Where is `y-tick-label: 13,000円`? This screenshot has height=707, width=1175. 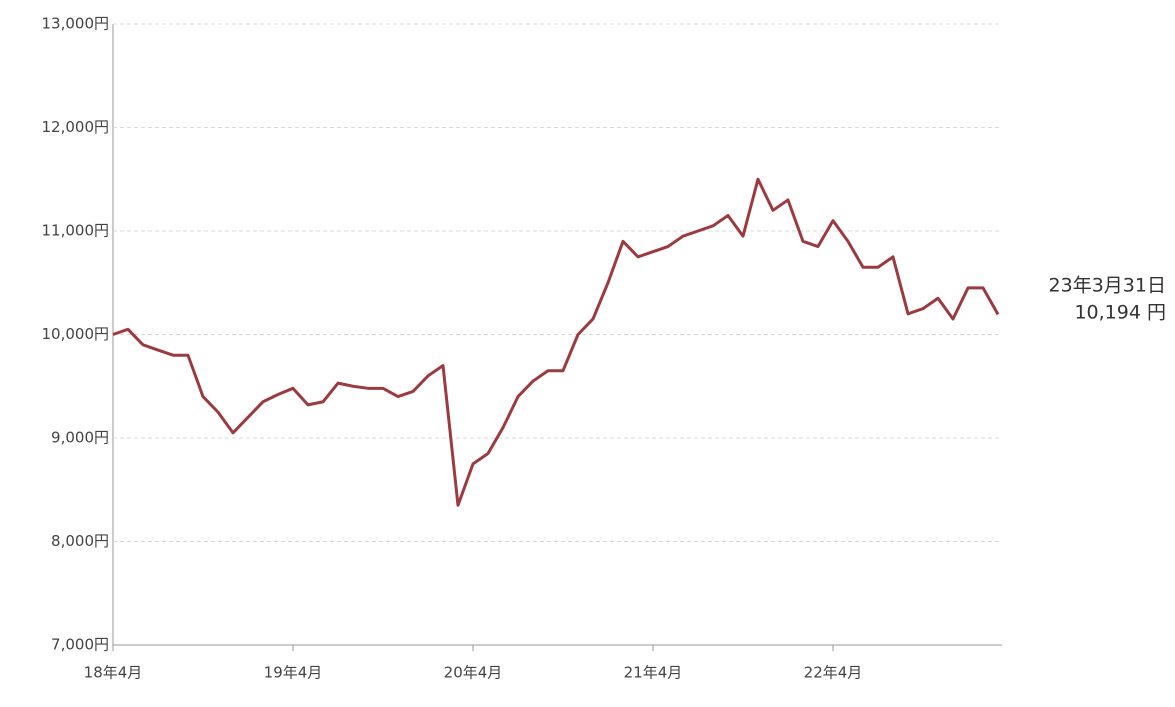
y-tick-label: 13,000円 is located at coordinates (76, 24).